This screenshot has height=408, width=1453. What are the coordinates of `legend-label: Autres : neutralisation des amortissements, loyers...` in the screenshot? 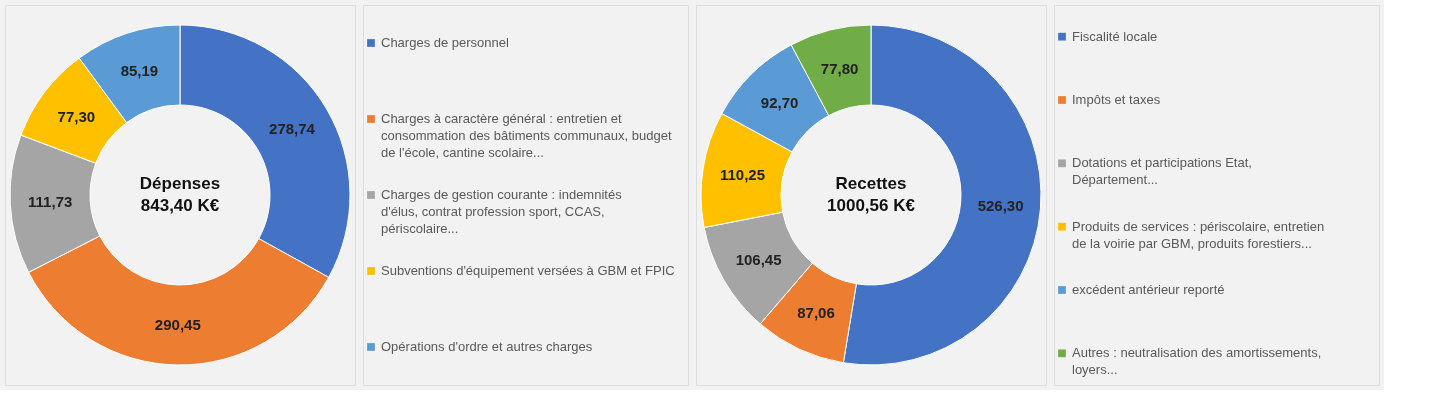 It's located at (1197, 361).